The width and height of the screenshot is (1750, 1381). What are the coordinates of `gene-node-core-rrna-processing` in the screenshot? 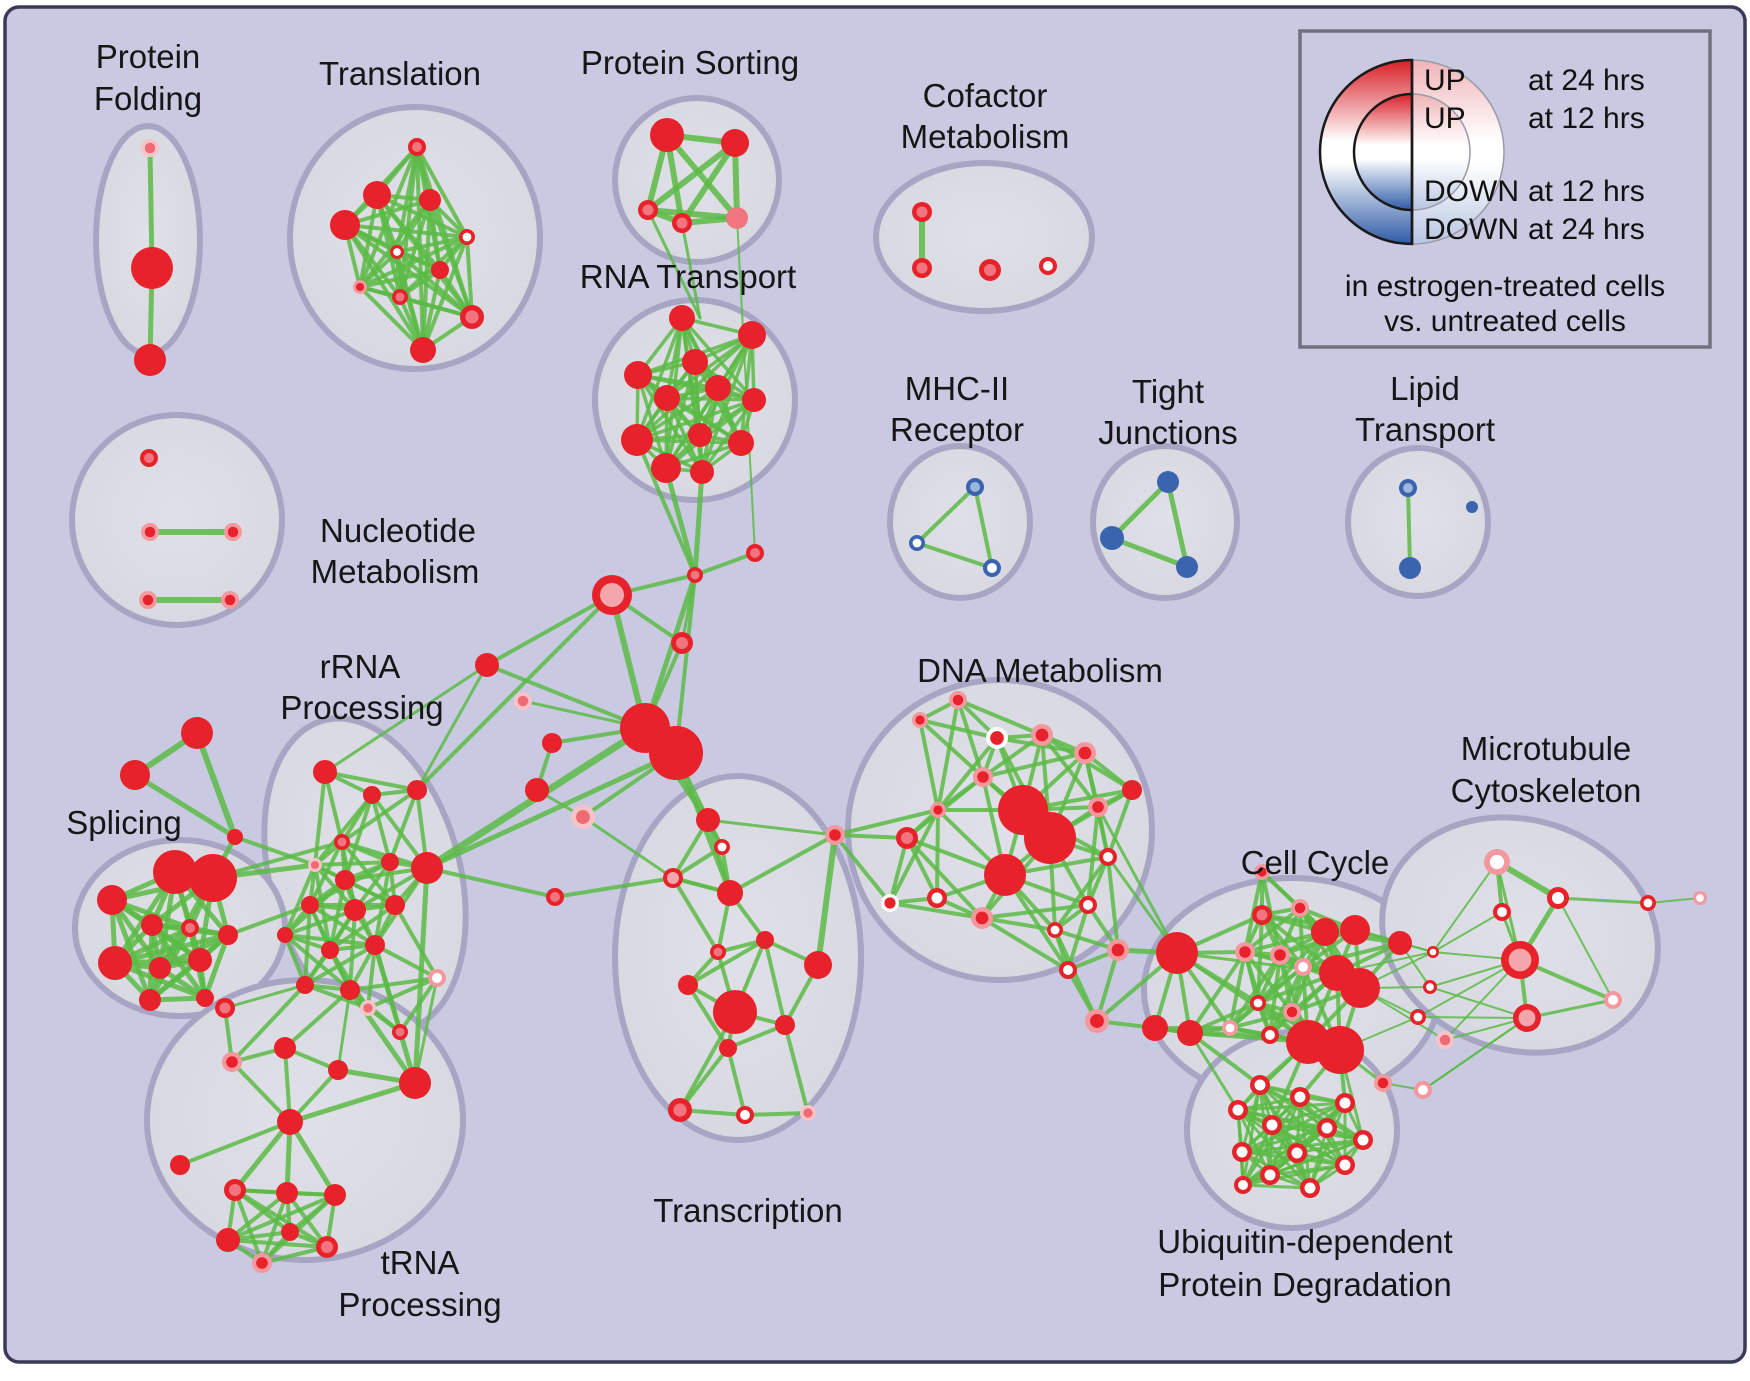 It's located at (315, 865).